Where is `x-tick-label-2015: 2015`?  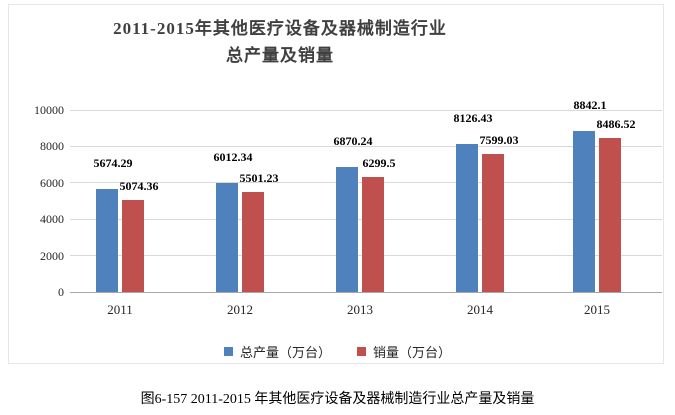
x-tick-label-2015: 2015 is located at coordinates (597, 309).